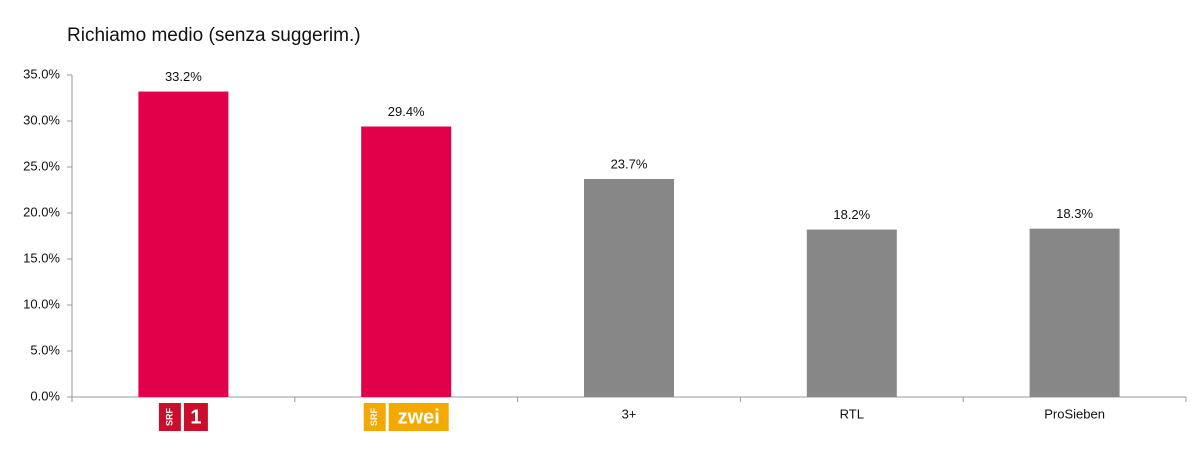 This screenshot has height=450, width=1200. I want to click on x-tick-label: ProSieben, so click(1074, 413).